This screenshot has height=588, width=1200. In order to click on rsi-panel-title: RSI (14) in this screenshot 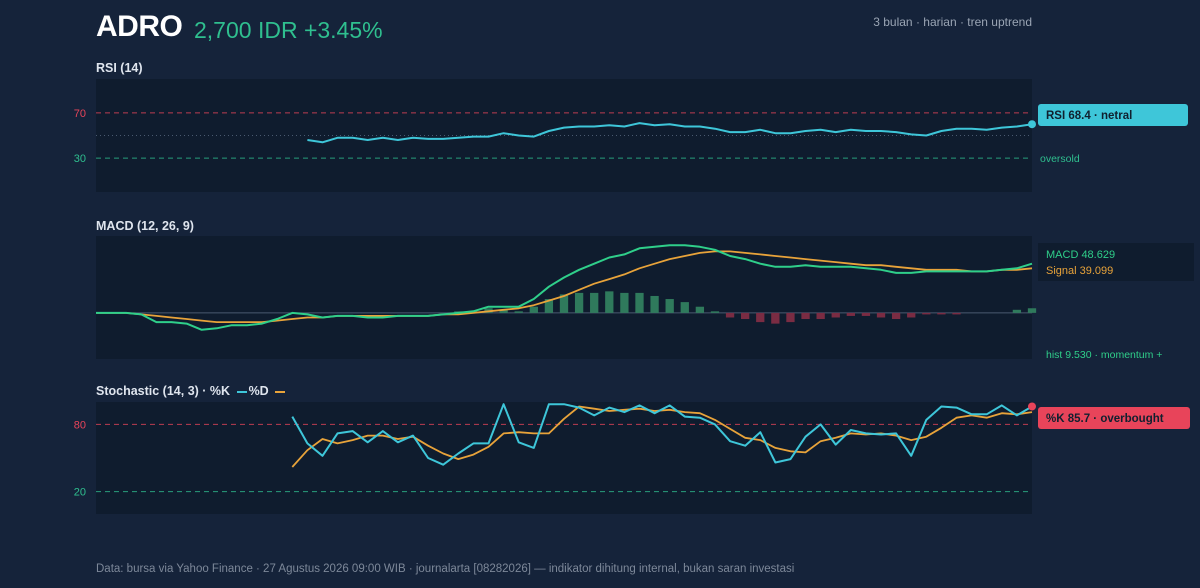, I will do `click(119, 68)`.